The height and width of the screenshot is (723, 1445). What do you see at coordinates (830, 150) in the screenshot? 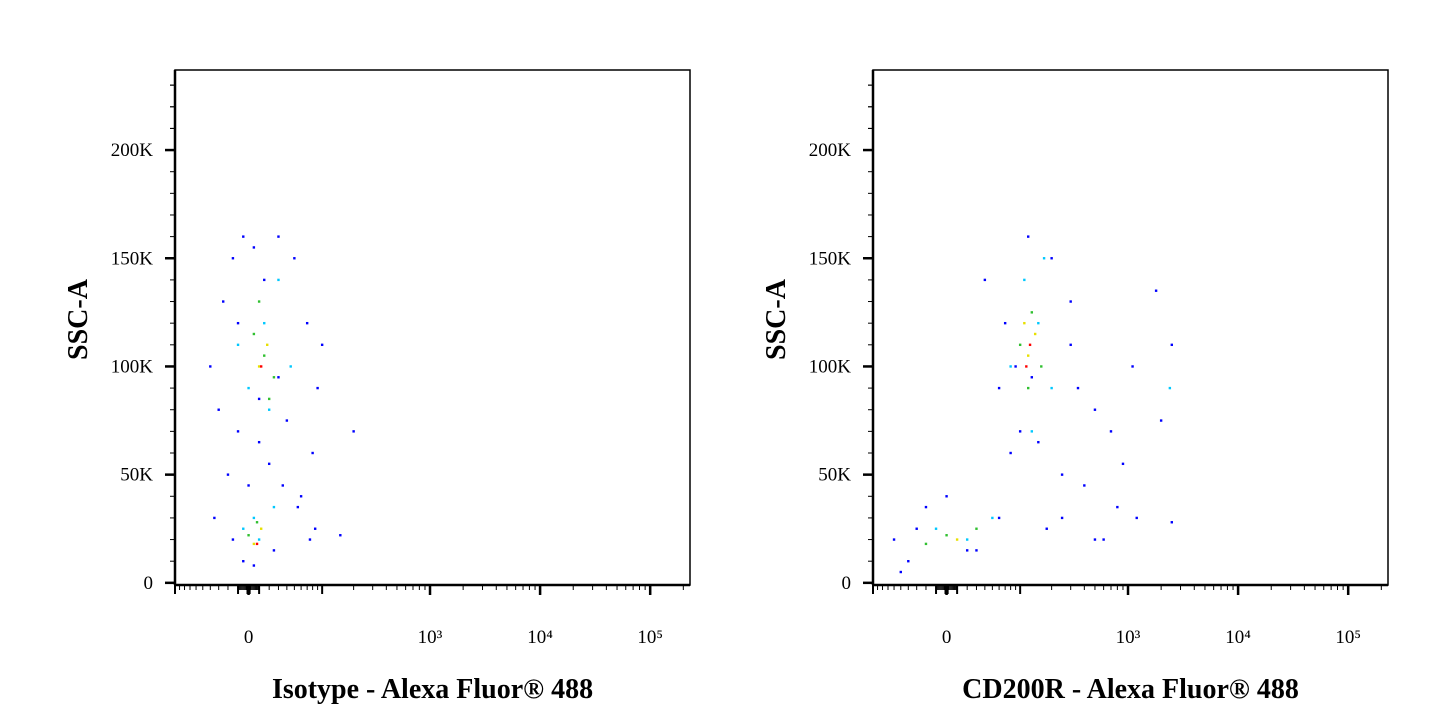
I see `y-tick-label: 200K` at bounding box center [830, 150].